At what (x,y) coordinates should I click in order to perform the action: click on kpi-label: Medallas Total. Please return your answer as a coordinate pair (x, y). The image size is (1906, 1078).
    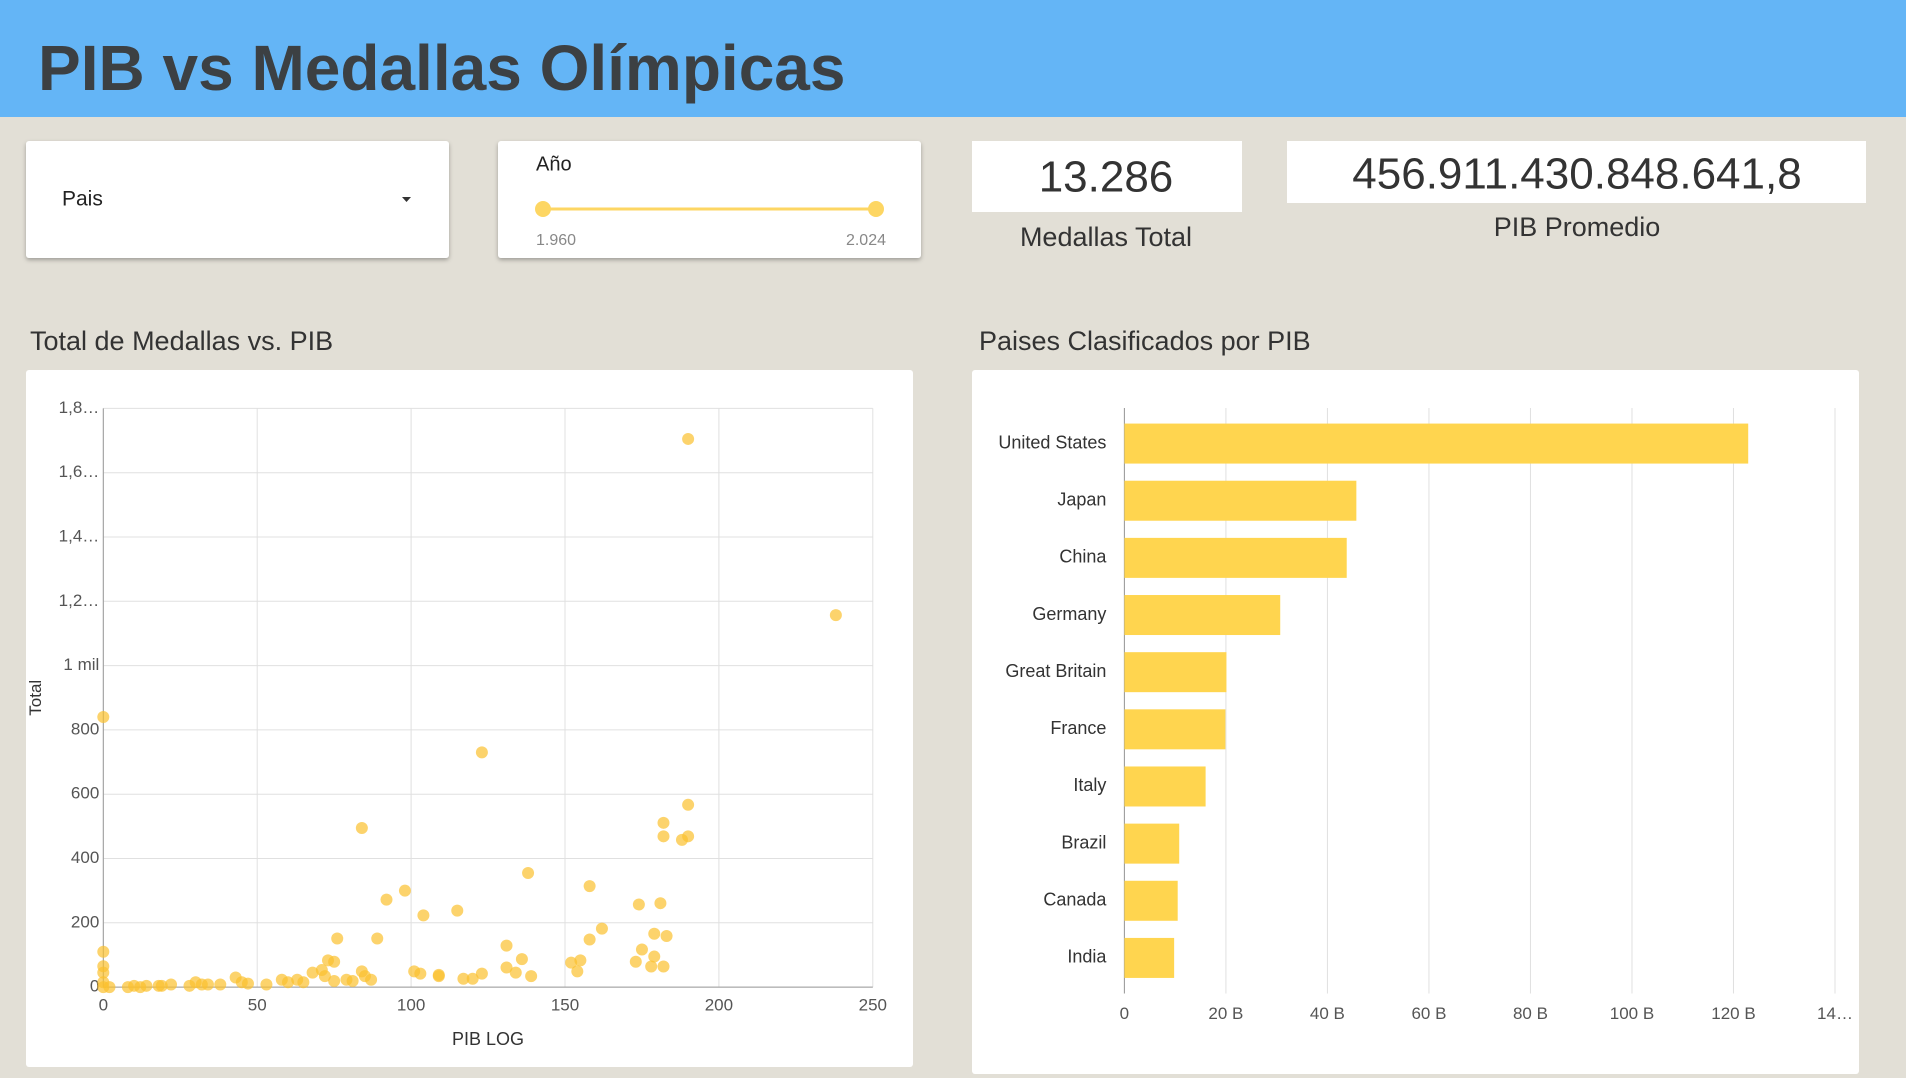
    Looking at the image, I should click on (1106, 237).